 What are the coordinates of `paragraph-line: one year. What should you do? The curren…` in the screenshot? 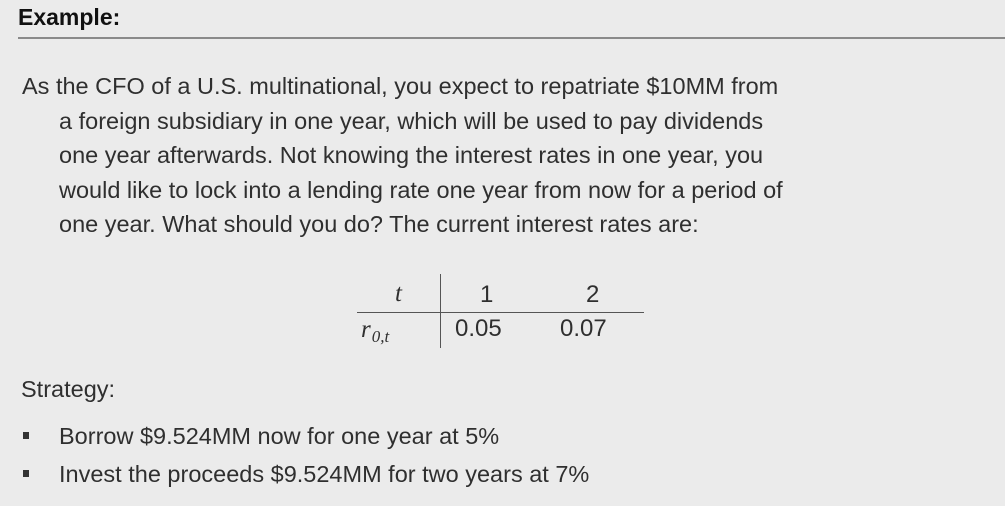 It's located at (379, 224).